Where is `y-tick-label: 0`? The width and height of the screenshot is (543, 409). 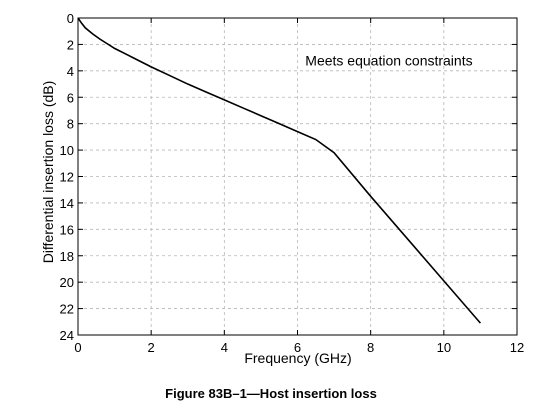
y-tick-label: 0 is located at coordinates (70, 18).